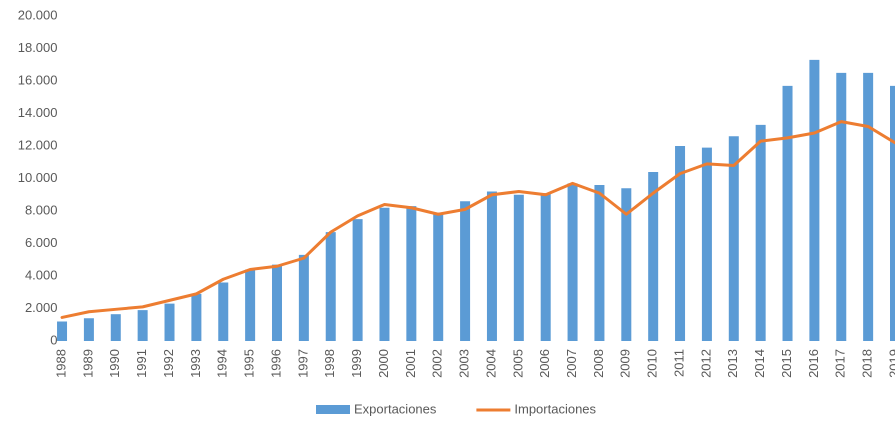 This screenshot has height=424, width=895. Describe the element at coordinates (555, 408) in the screenshot. I see `legend-label: Importaciones` at that location.